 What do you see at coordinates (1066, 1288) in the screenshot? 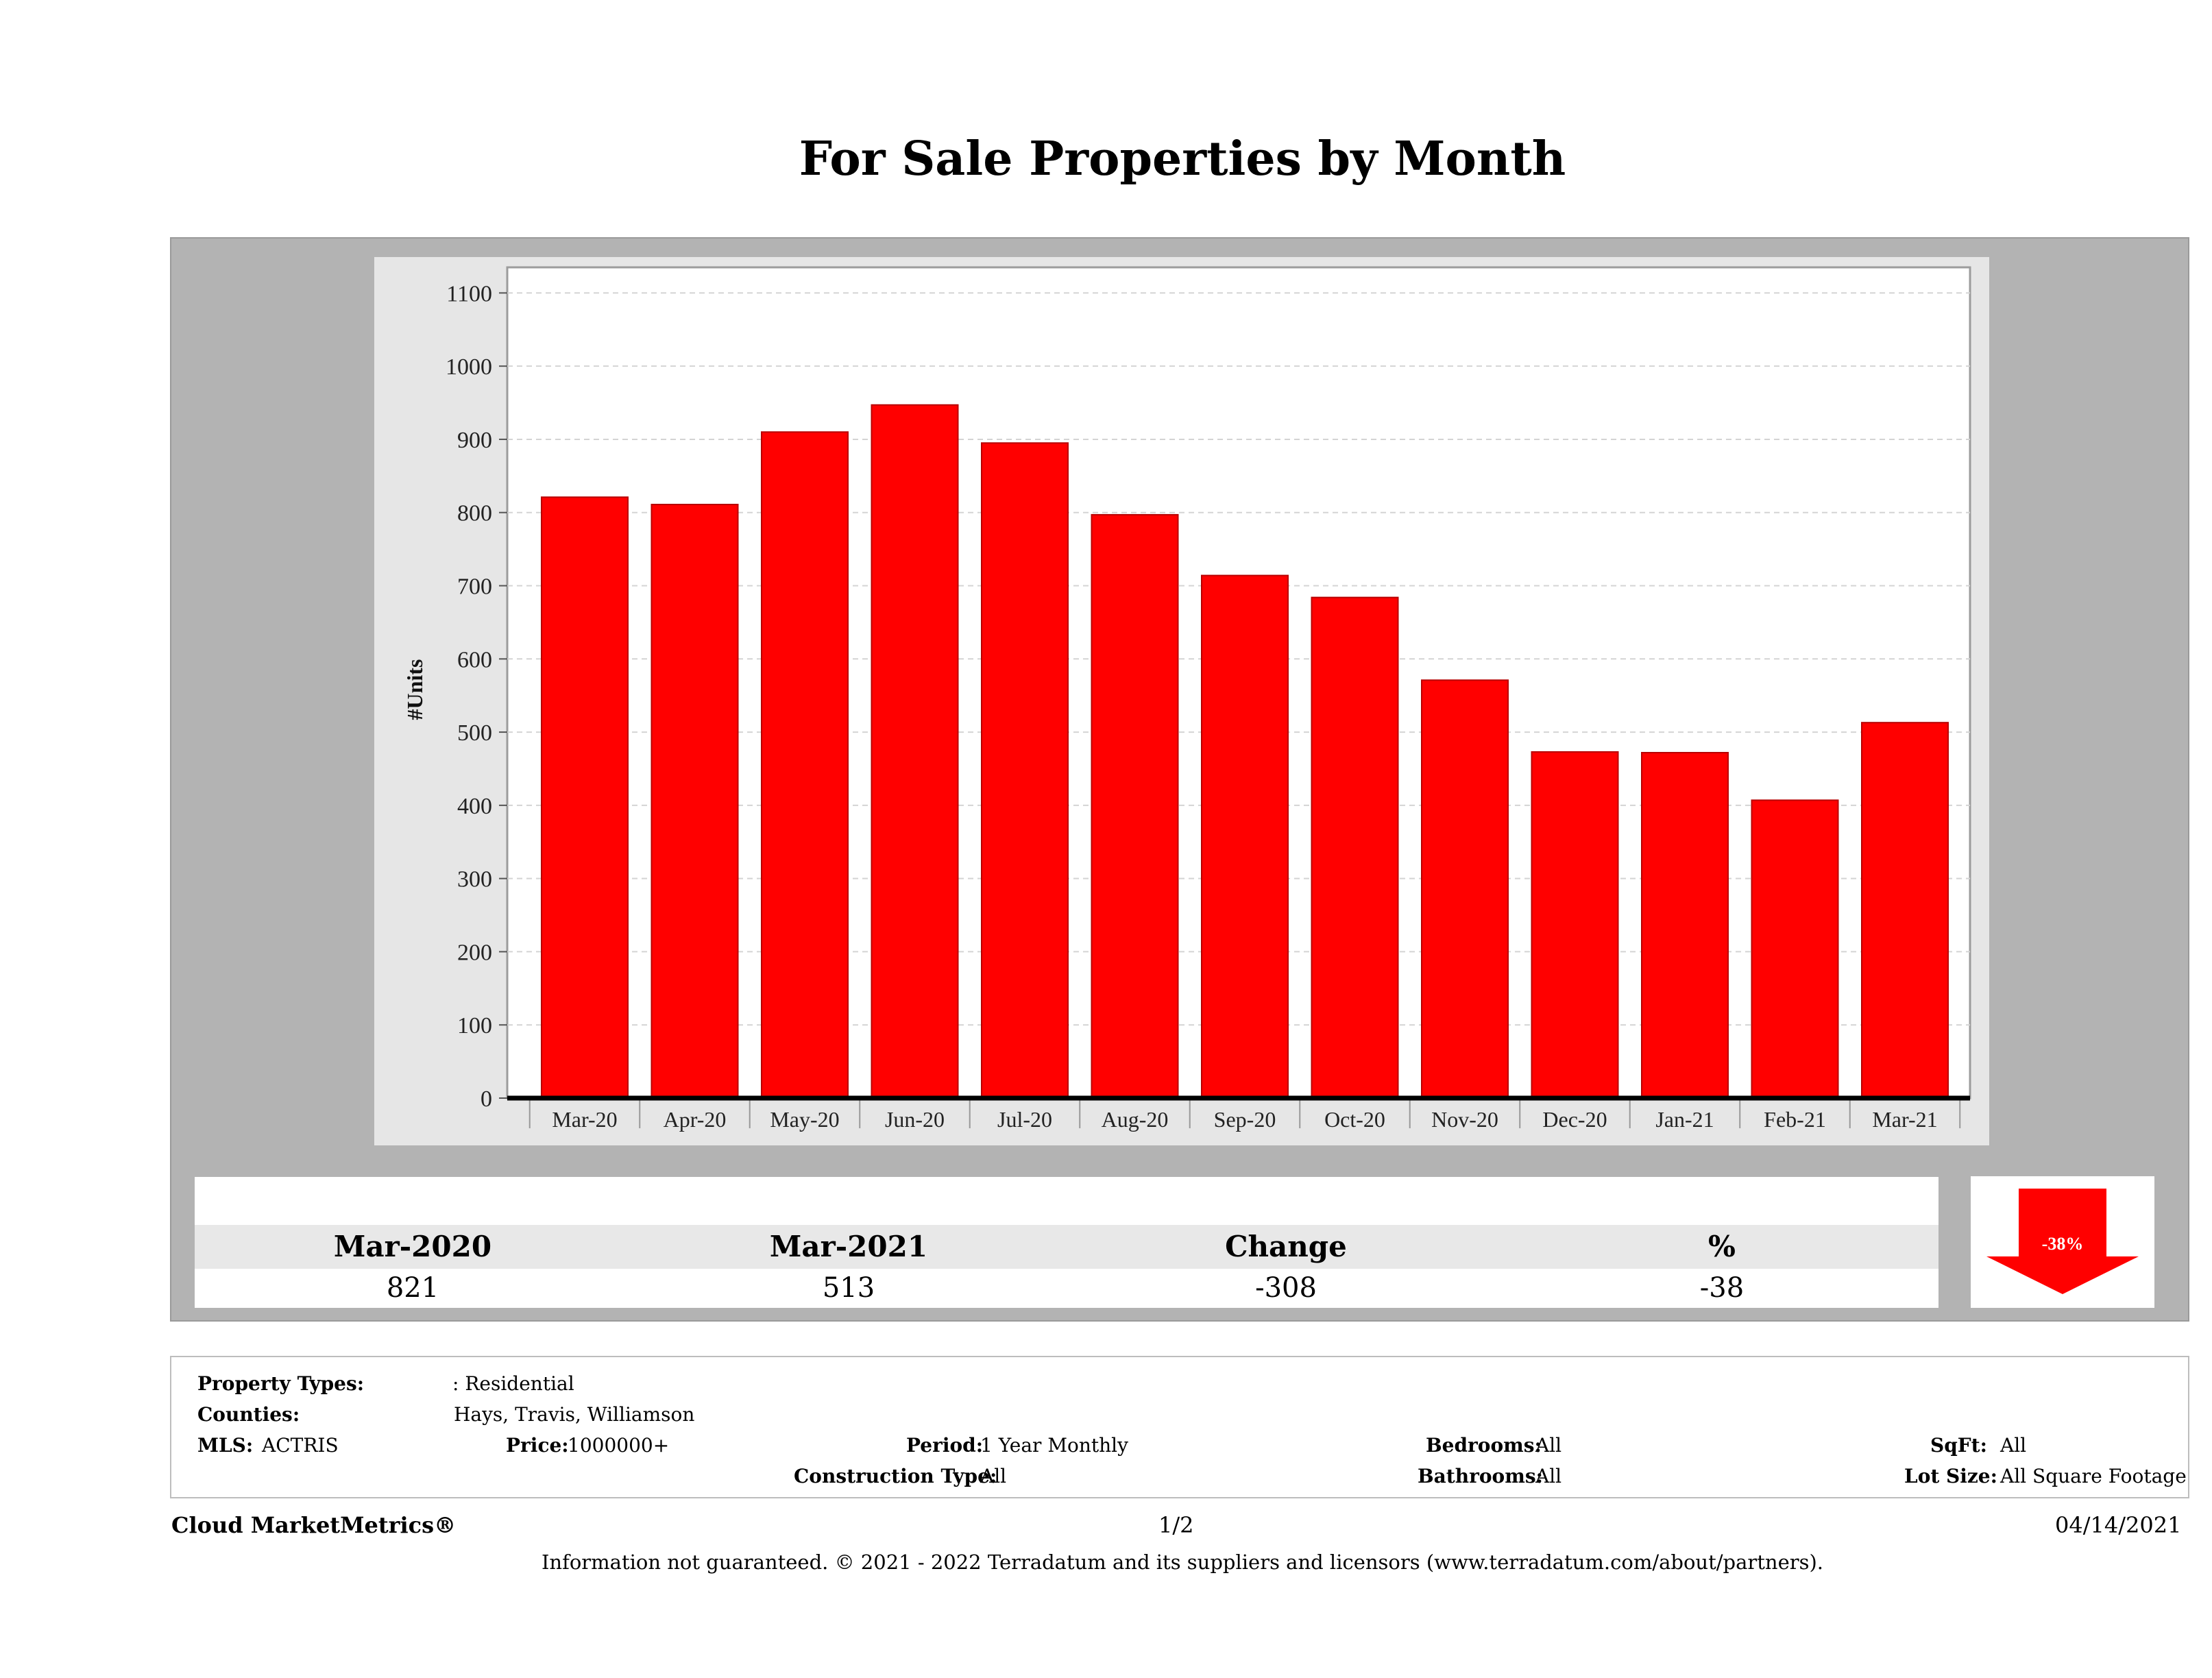
I see `stats-values-row` at bounding box center [1066, 1288].